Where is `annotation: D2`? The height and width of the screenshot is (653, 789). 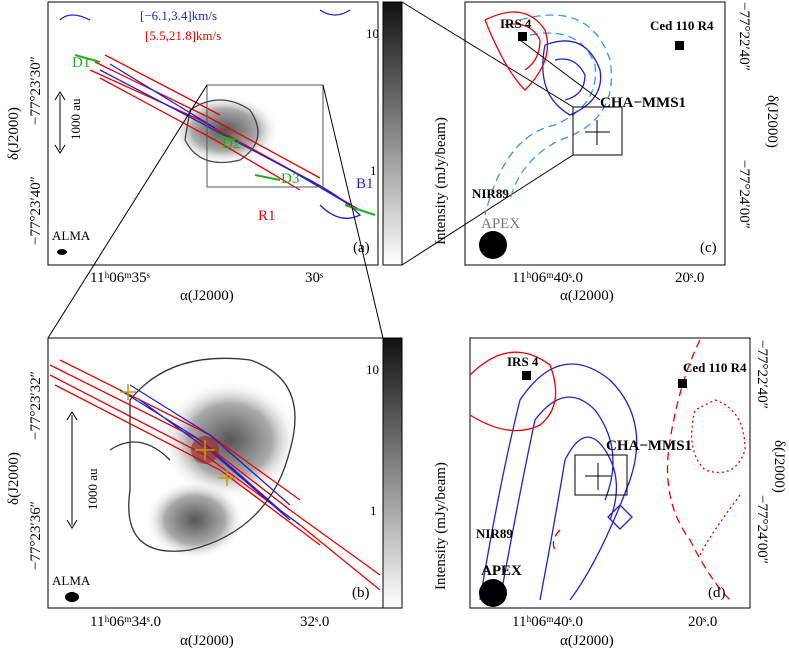
annotation: D2 is located at coordinates (231, 144).